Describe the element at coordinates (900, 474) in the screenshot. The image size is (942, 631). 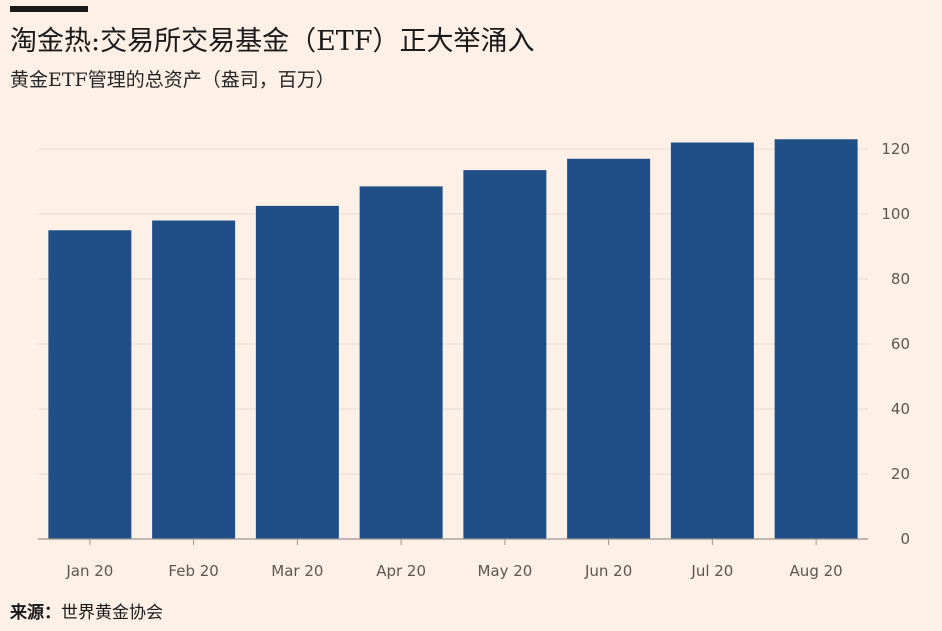
I see `y-tick-label: 20` at that location.